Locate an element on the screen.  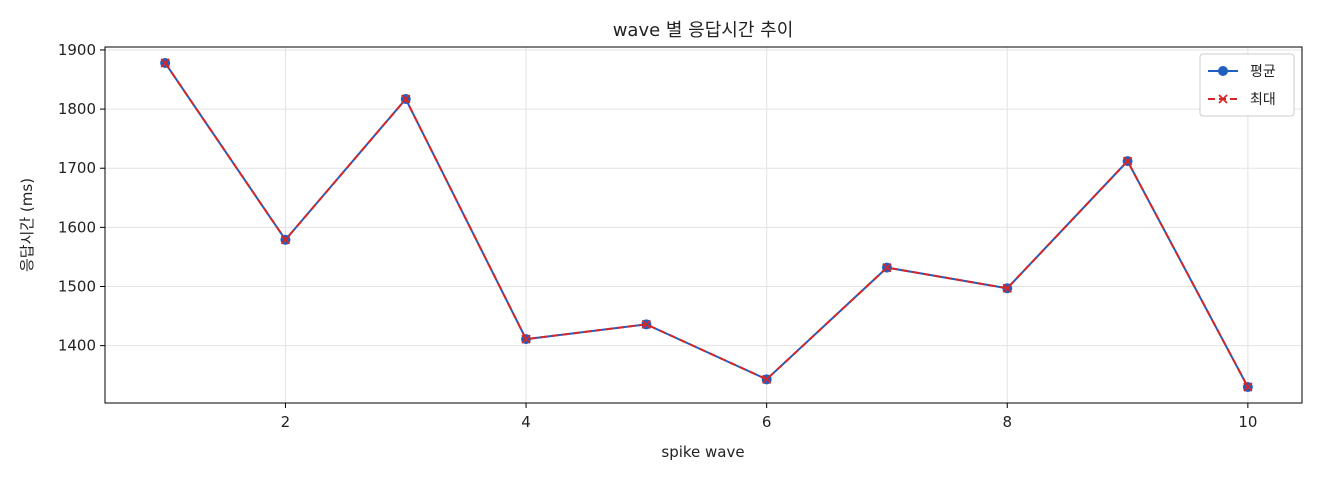
y-tick-label: 1400 is located at coordinates (77, 346).